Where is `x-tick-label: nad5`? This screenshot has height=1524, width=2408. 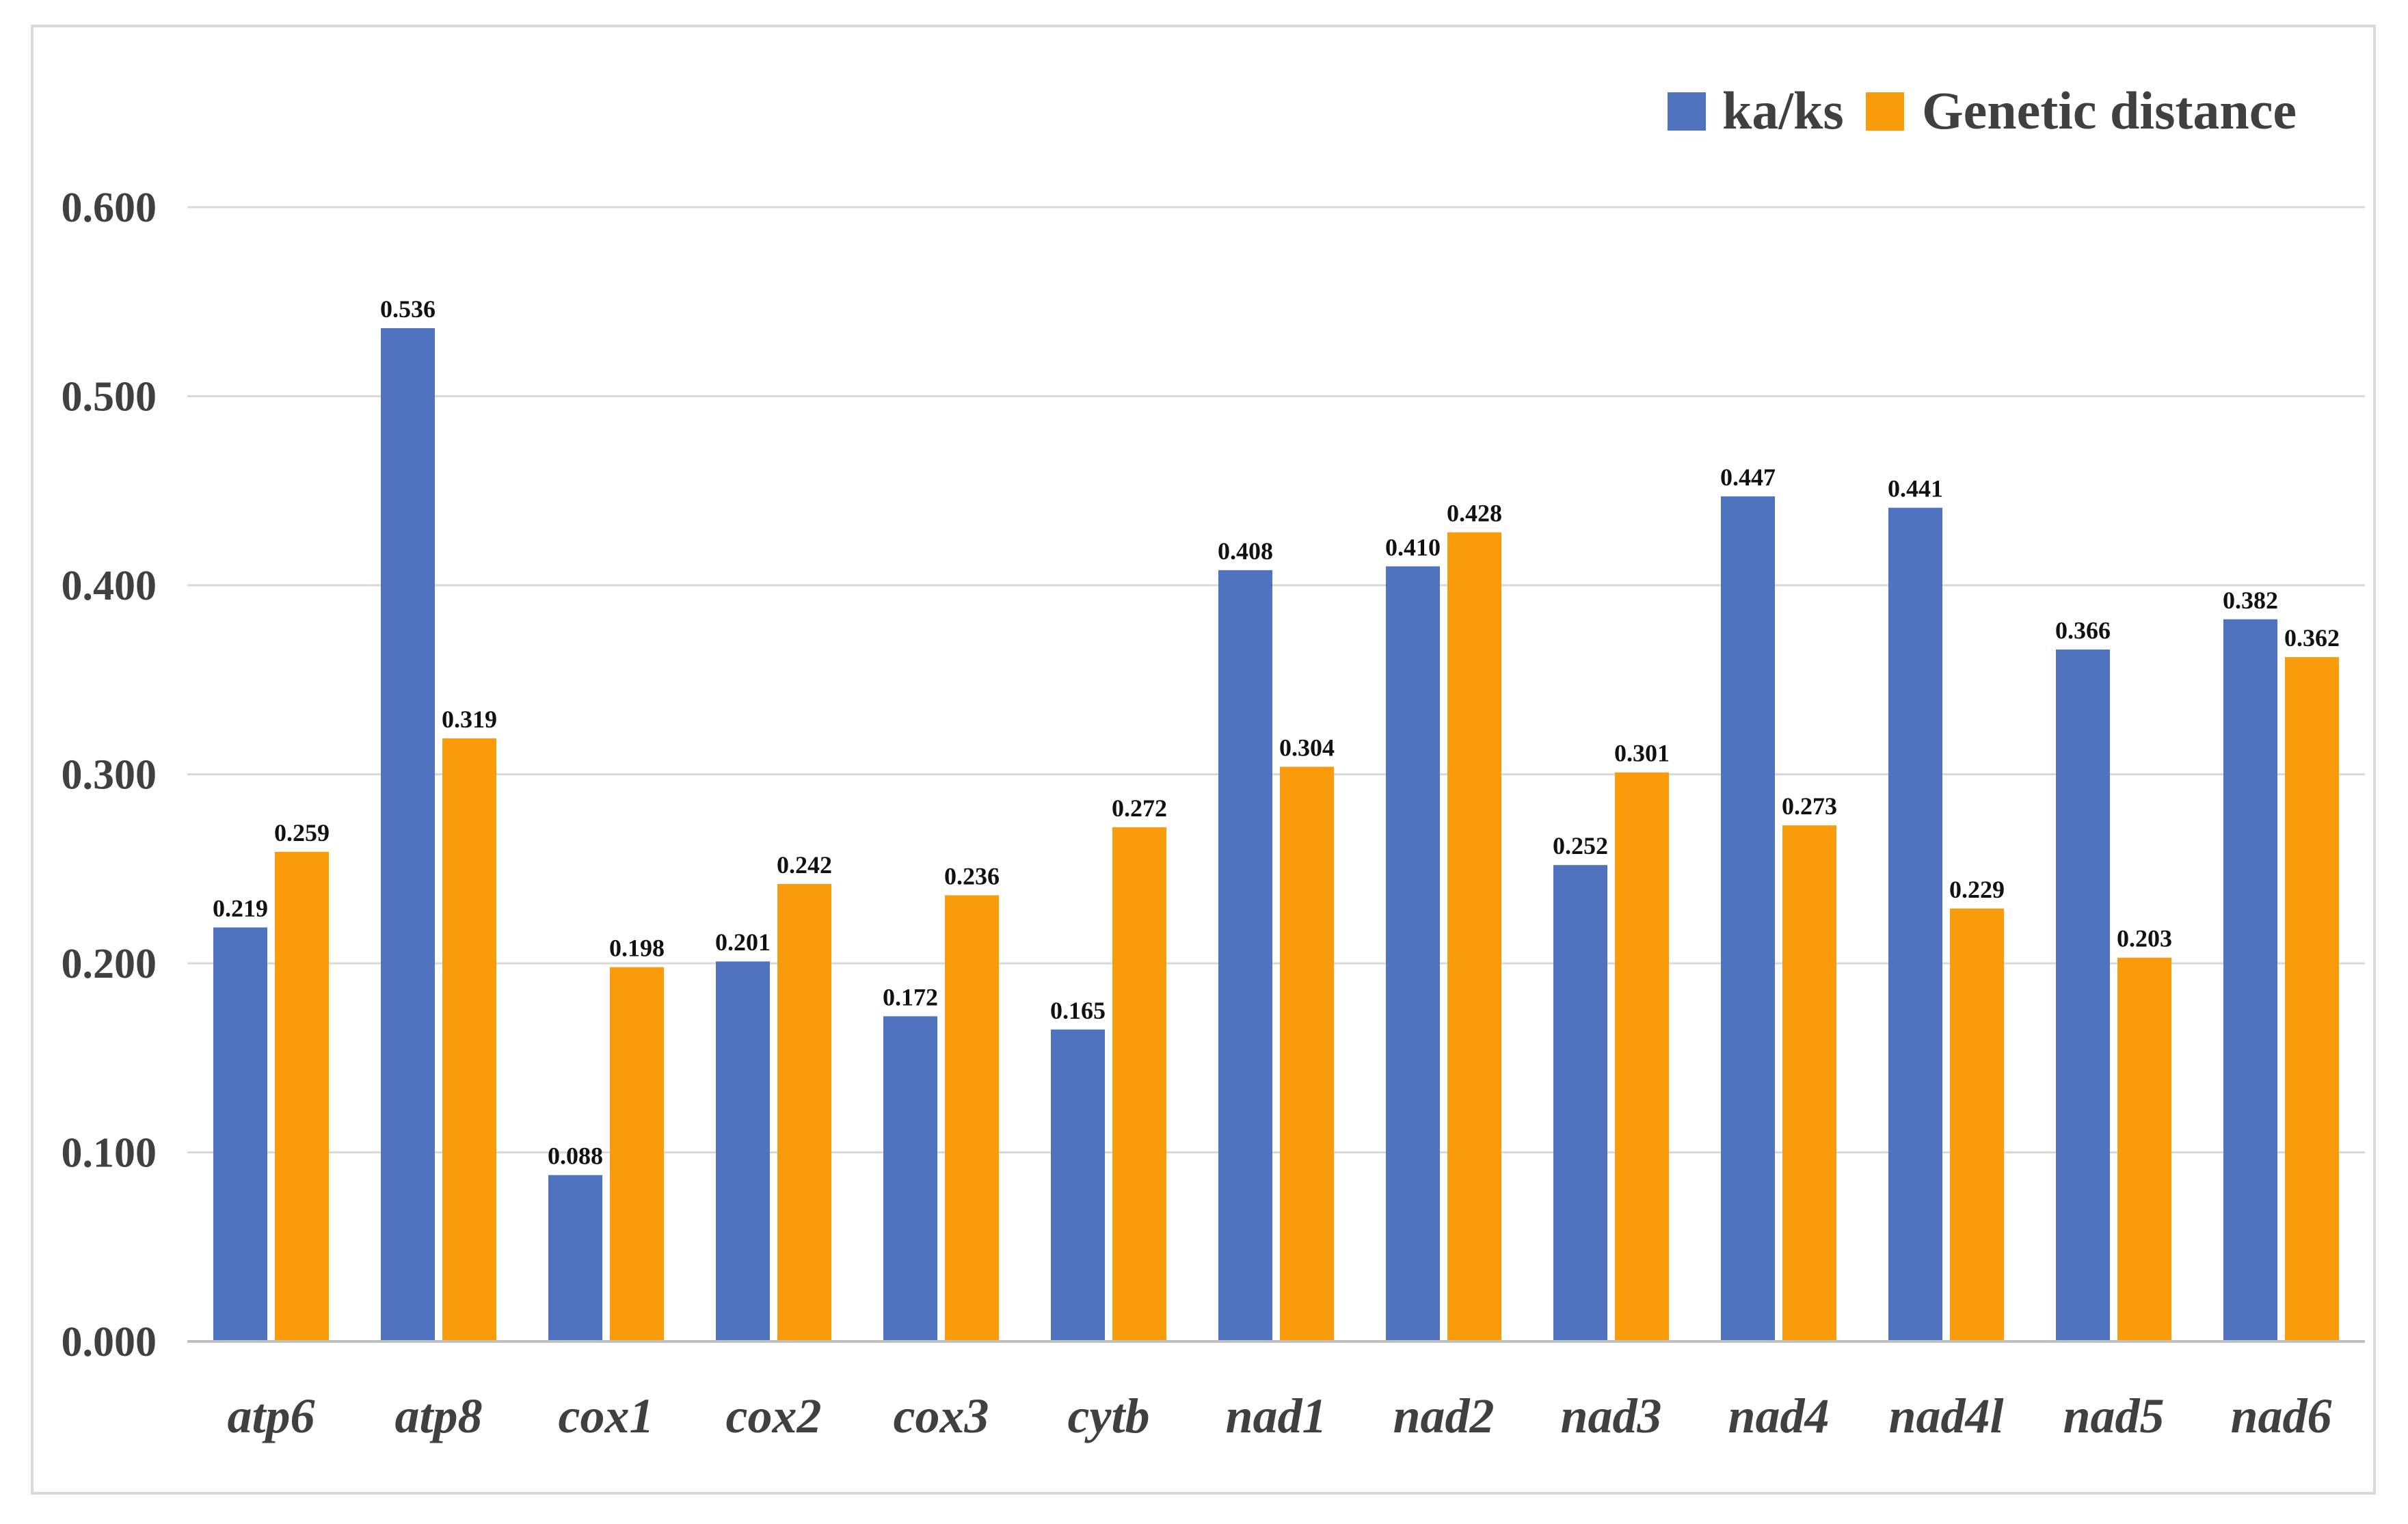 x-tick-label: nad5 is located at coordinates (2113, 1416).